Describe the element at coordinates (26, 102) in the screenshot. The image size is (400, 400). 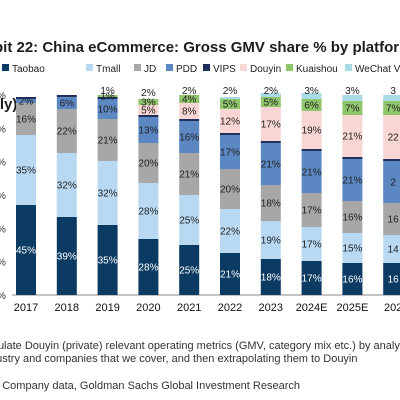
I see `data-label: 2%` at that location.